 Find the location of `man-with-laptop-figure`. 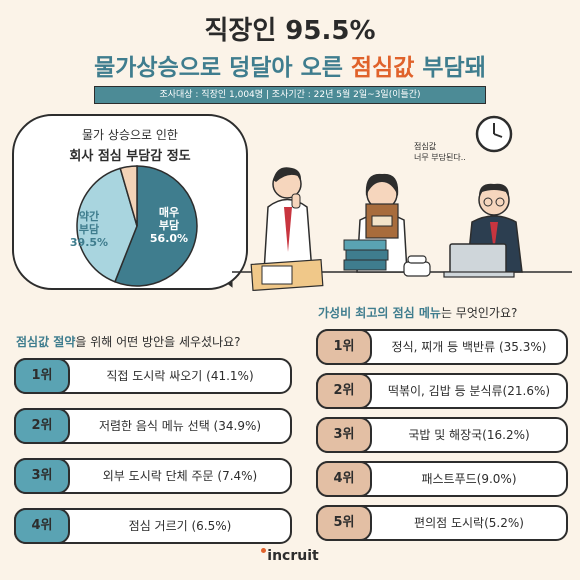

man-with-laptop-figure is located at coordinates (483, 230).